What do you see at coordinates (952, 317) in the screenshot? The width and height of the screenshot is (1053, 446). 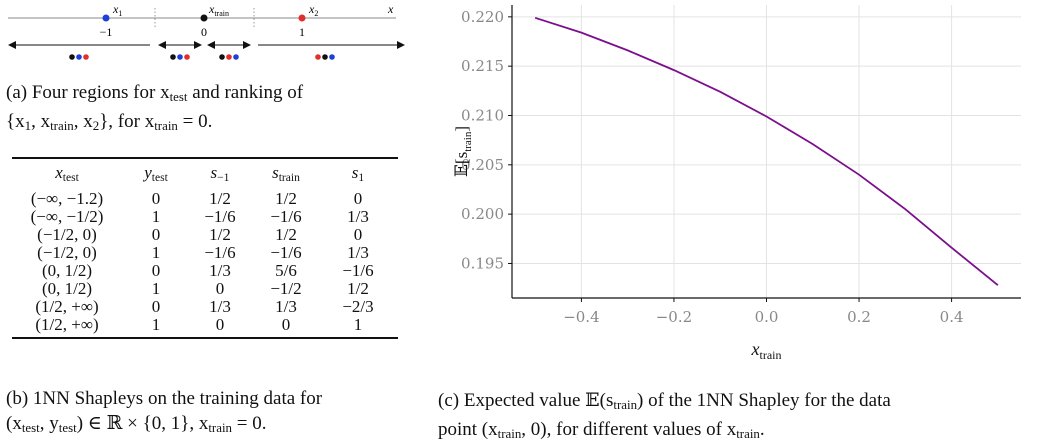 I see `x-tick-label: 0.4` at bounding box center [952, 317].